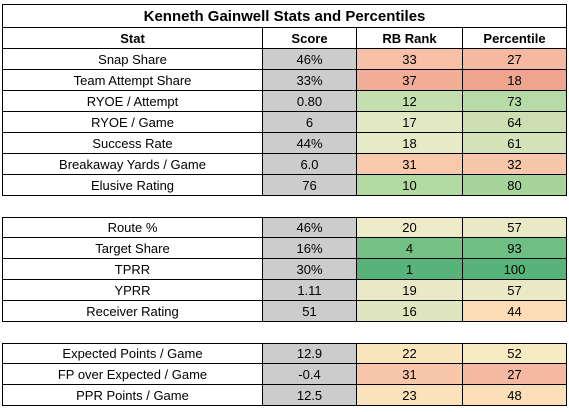 The height and width of the screenshot is (412, 569). I want to click on stat-cell: YPRR, so click(132, 290).